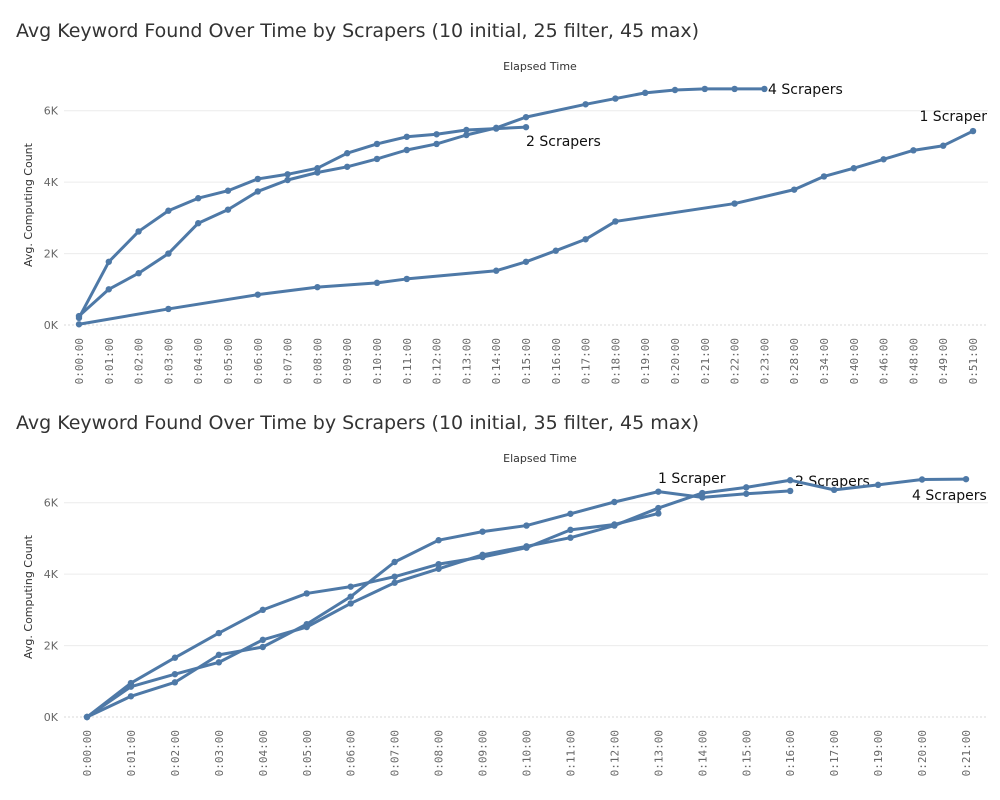 The height and width of the screenshot is (800, 1000). Describe the element at coordinates (556, 361) in the screenshot. I see `x-tick-label: 0:16:00` at that location.